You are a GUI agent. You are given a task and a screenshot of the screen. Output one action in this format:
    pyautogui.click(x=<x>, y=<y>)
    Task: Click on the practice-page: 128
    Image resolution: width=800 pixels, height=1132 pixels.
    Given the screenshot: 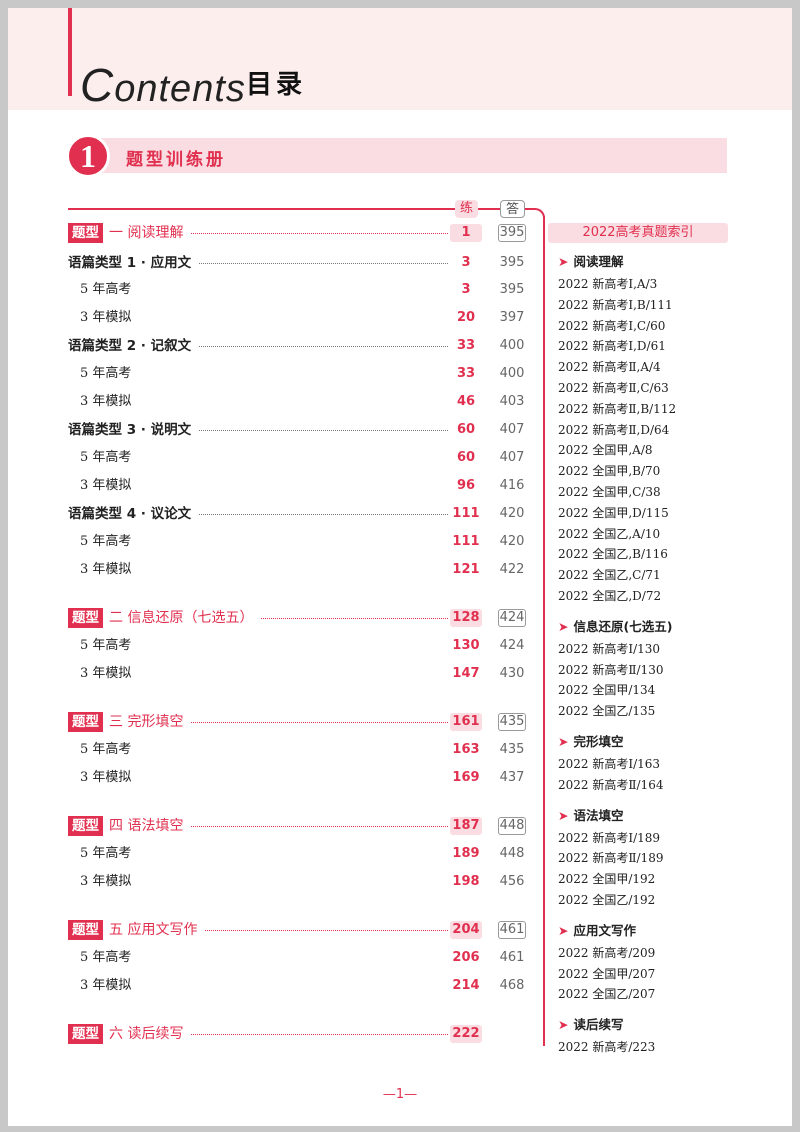 What is the action you would take?
    pyautogui.click(x=466, y=618)
    